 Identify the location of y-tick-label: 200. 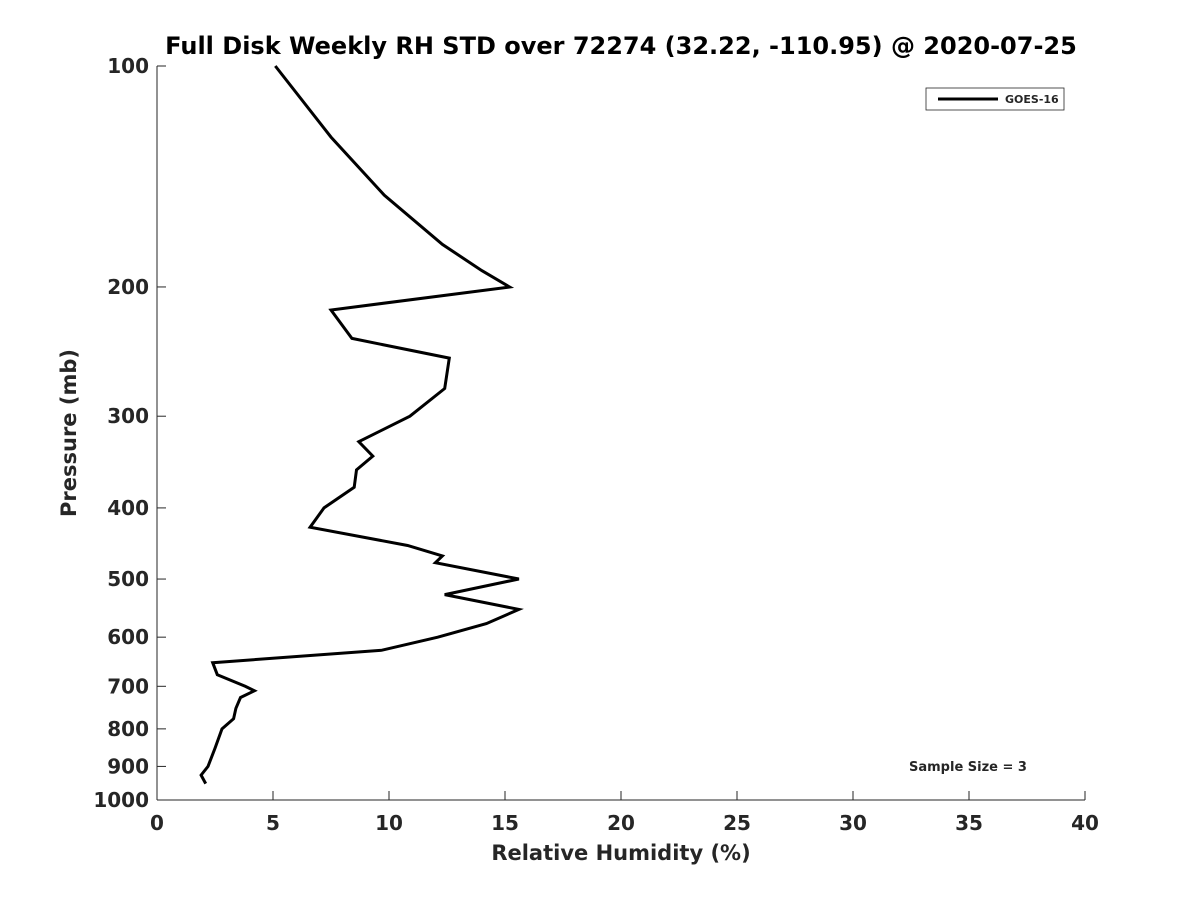
(128, 287).